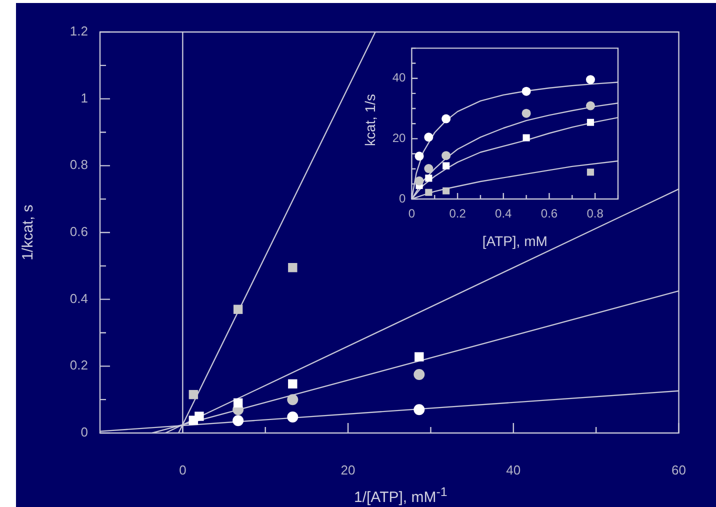 The width and height of the screenshot is (716, 507). What do you see at coordinates (595, 213) in the screenshot?
I see `x-tick-label: 0.8` at bounding box center [595, 213].